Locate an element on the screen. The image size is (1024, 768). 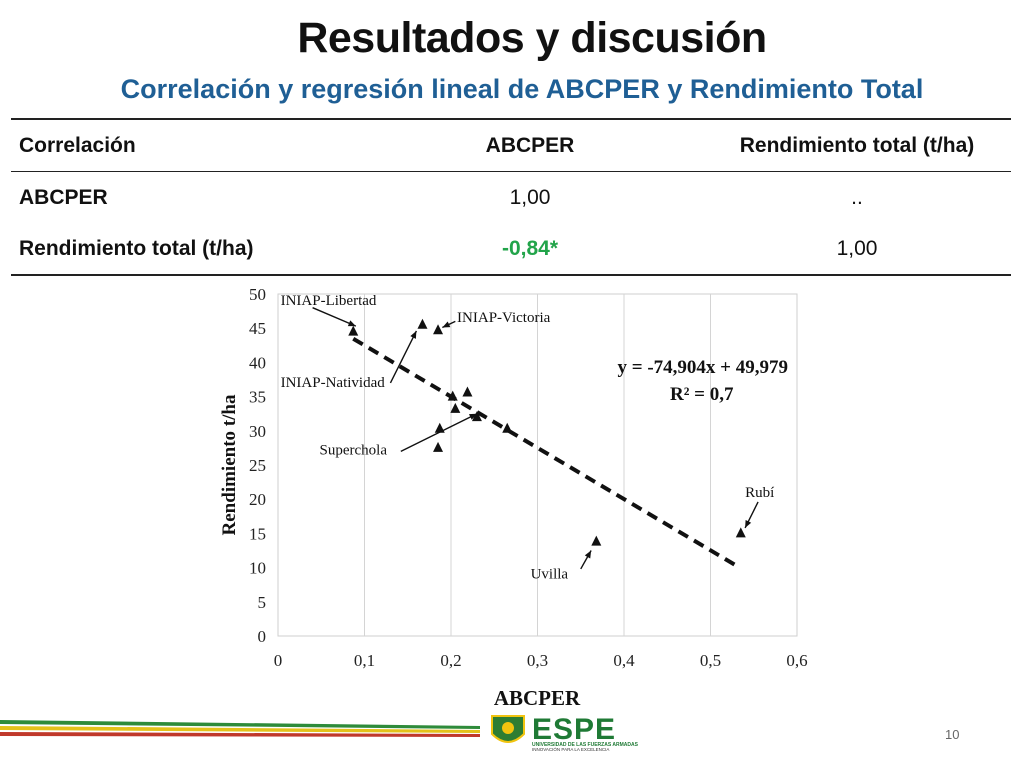
y-tick-label: 25 is located at coordinates (257, 465).